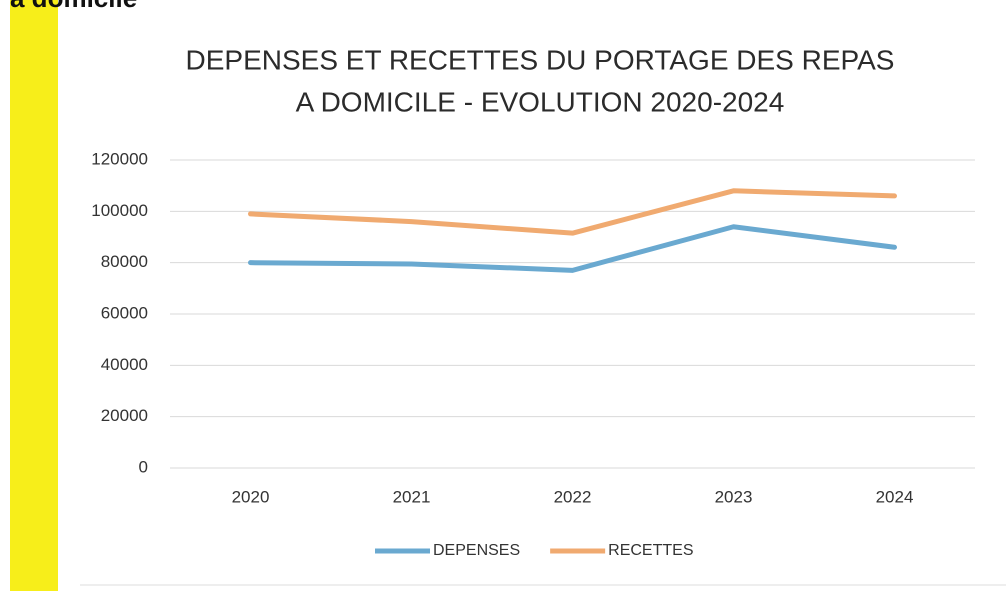  What do you see at coordinates (34, 295) in the screenshot?
I see `yellow-margin` at bounding box center [34, 295].